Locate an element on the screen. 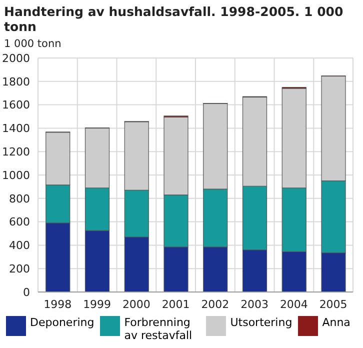 The width and height of the screenshot is (363, 348). y-axis-title: 1 000 tonn is located at coordinates (32, 43).